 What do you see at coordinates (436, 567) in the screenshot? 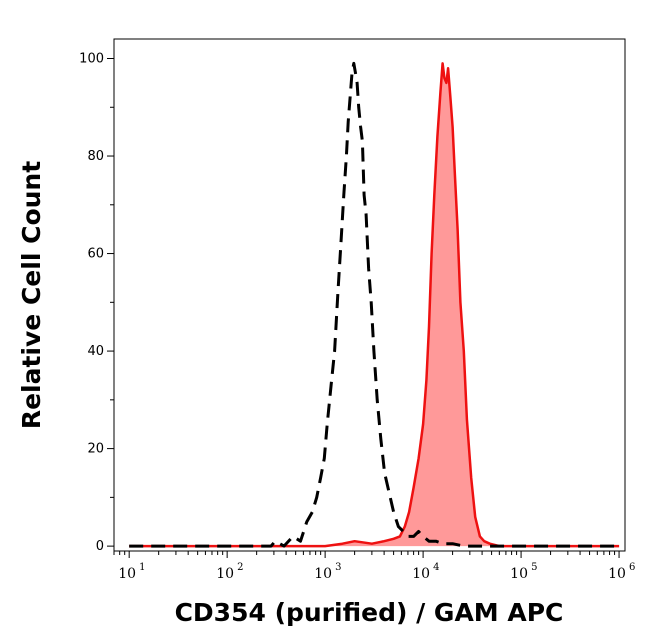
I see `x-tick-exponent: 4` at bounding box center [436, 567].